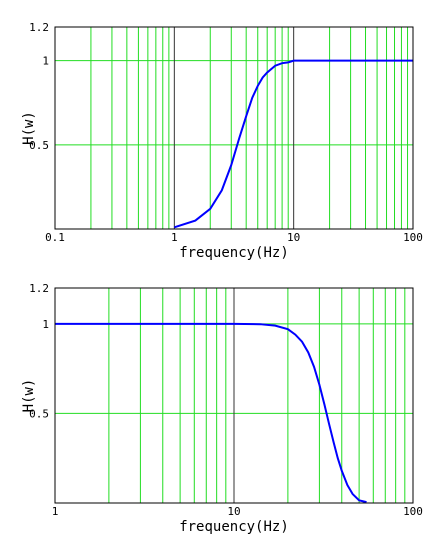  Describe the element at coordinates (55, 237) in the screenshot. I see `x-tick-label: 0.1` at that location.